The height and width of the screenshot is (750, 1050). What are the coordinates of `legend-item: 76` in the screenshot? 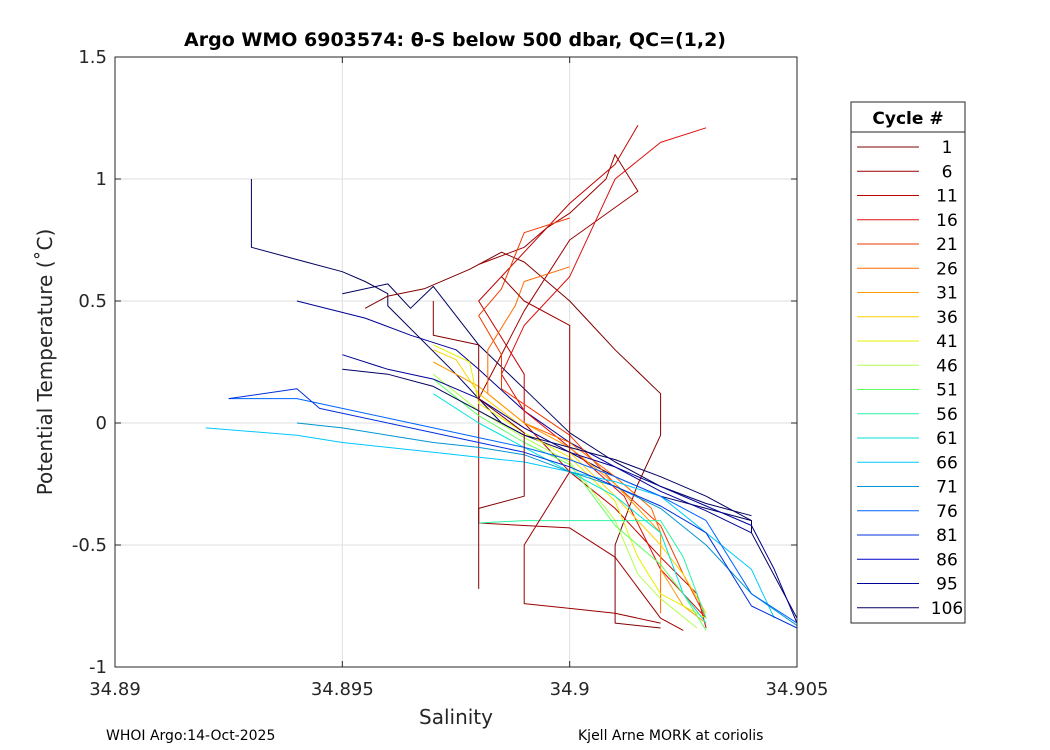 It's located at (907, 512).